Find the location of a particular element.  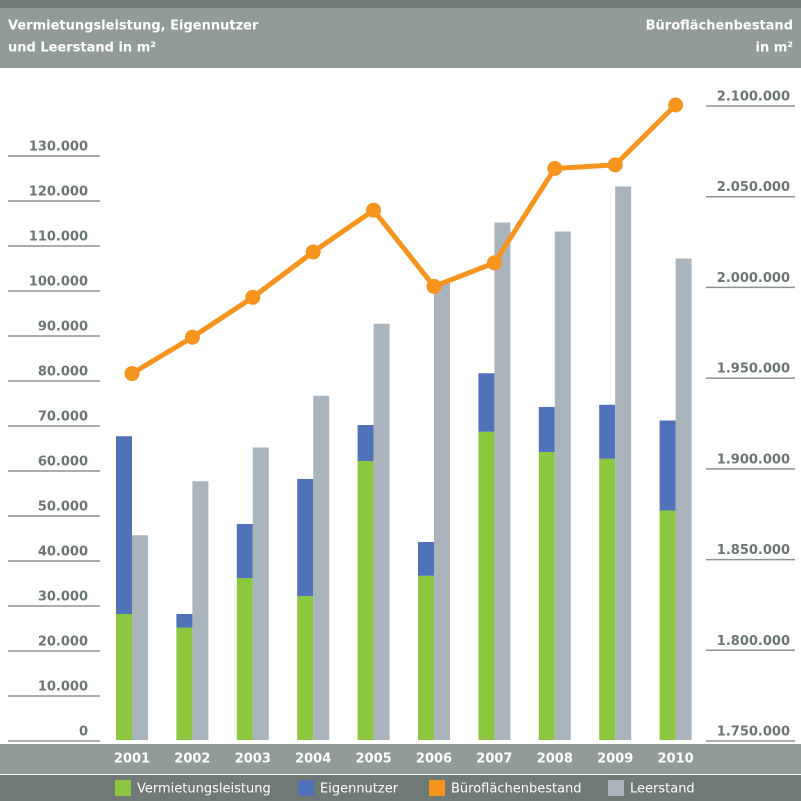

x-tick-label: 2004 is located at coordinates (313, 759).